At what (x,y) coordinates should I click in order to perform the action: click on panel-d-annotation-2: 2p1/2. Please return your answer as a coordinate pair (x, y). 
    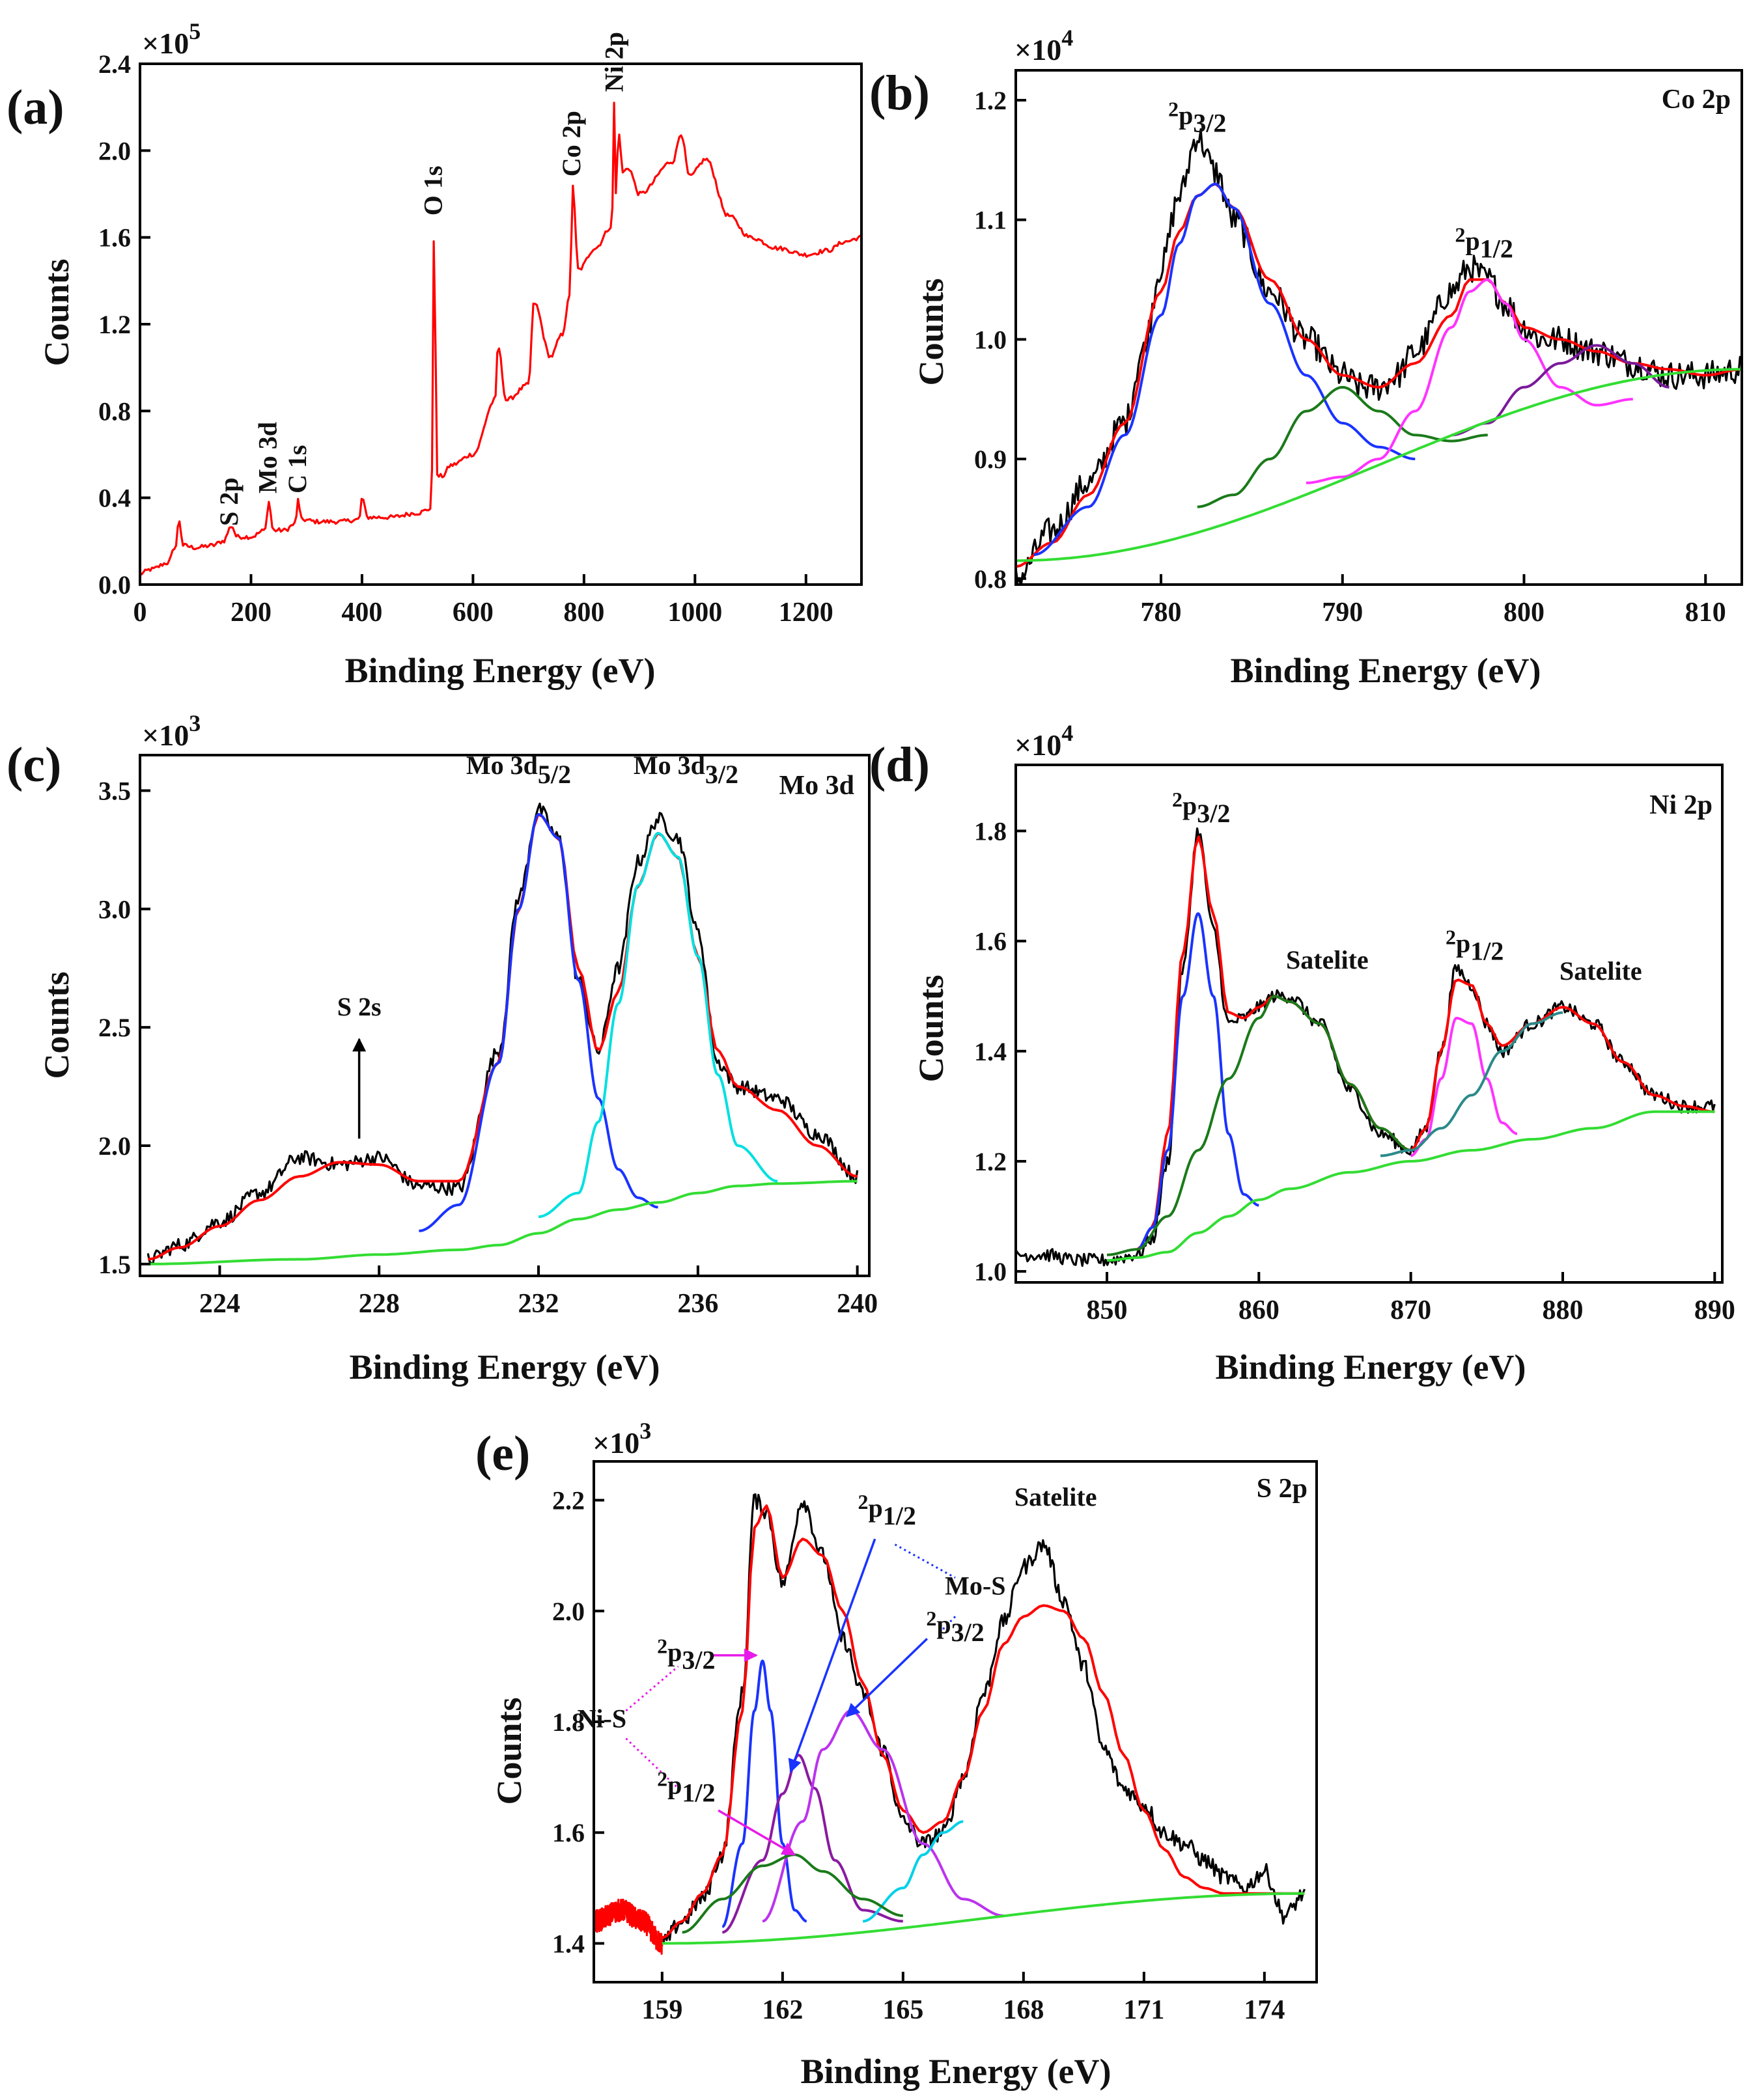
    Looking at the image, I should click on (1474, 946).